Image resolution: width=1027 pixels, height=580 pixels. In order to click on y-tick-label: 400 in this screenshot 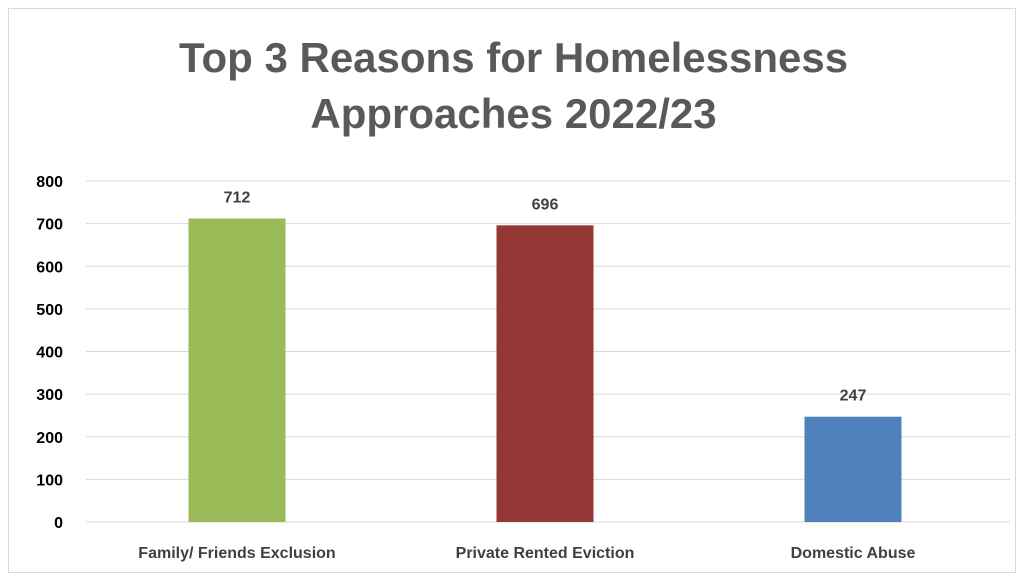, I will do `click(49, 353)`.